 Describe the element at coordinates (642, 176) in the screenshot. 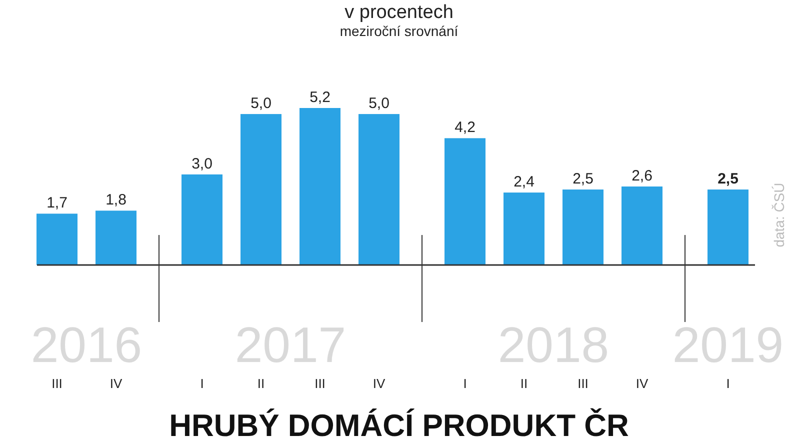

I see `data-label: 2,6` at that location.